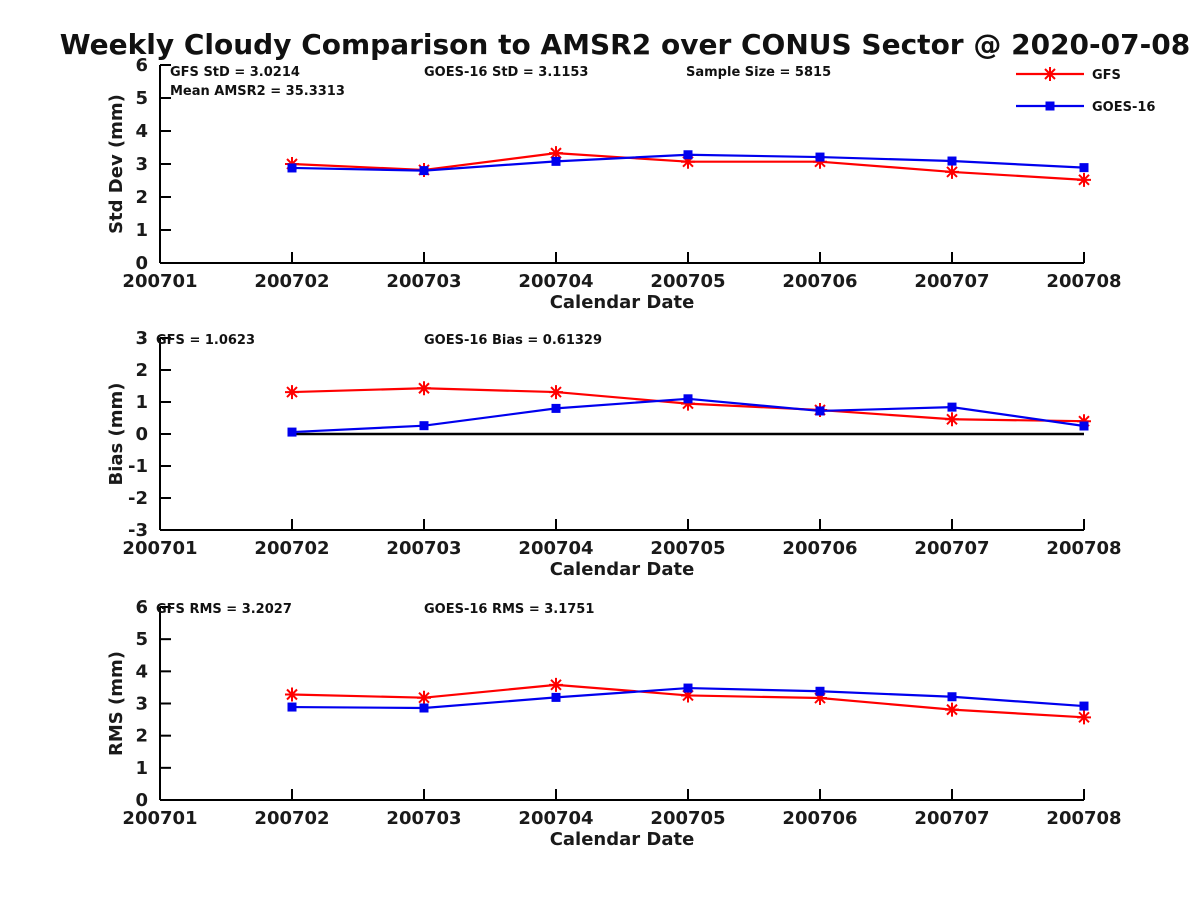 This screenshot has height=900, width=1200. I want to click on y-axis-title: Std Dev (mm), so click(116, 164).